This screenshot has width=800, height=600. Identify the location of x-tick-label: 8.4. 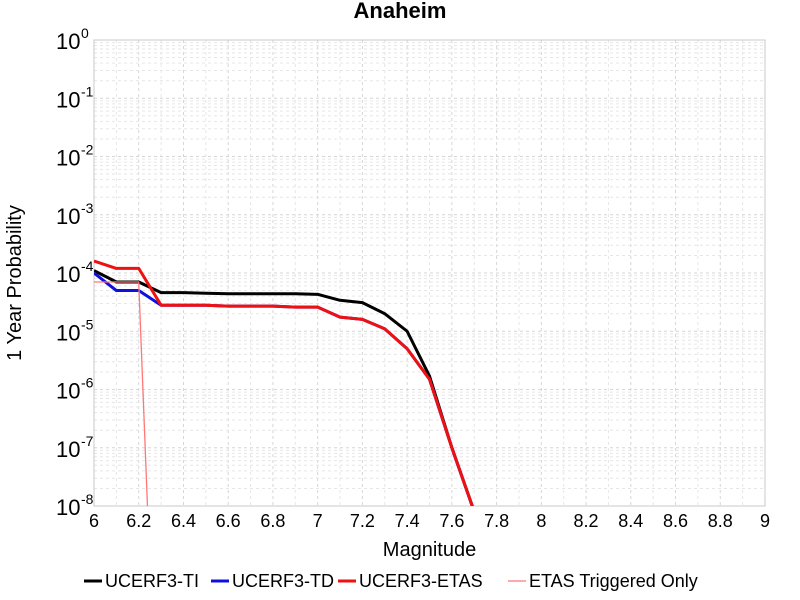
(630, 521).